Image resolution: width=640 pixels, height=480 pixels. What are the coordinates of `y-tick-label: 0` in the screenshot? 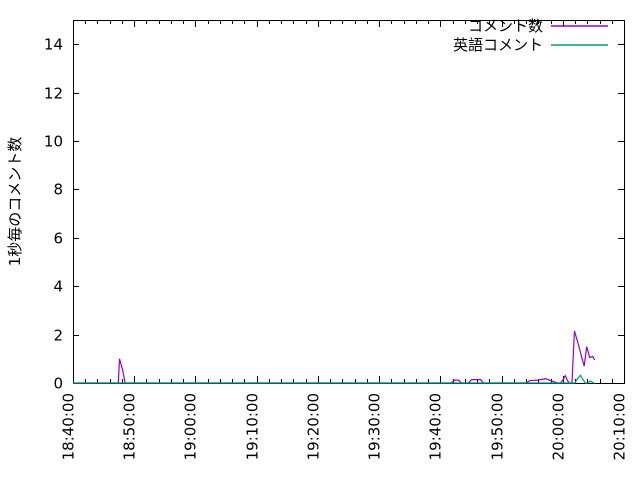 It's located at (58, 384).